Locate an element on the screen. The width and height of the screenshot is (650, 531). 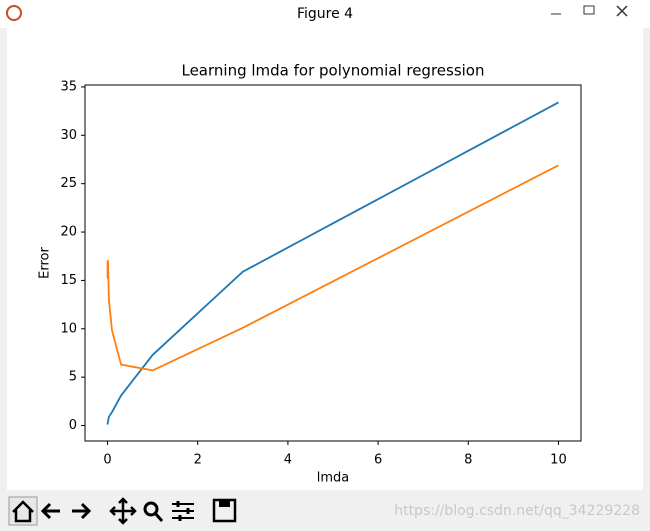
title-bar is located at coordinates (325, 14).